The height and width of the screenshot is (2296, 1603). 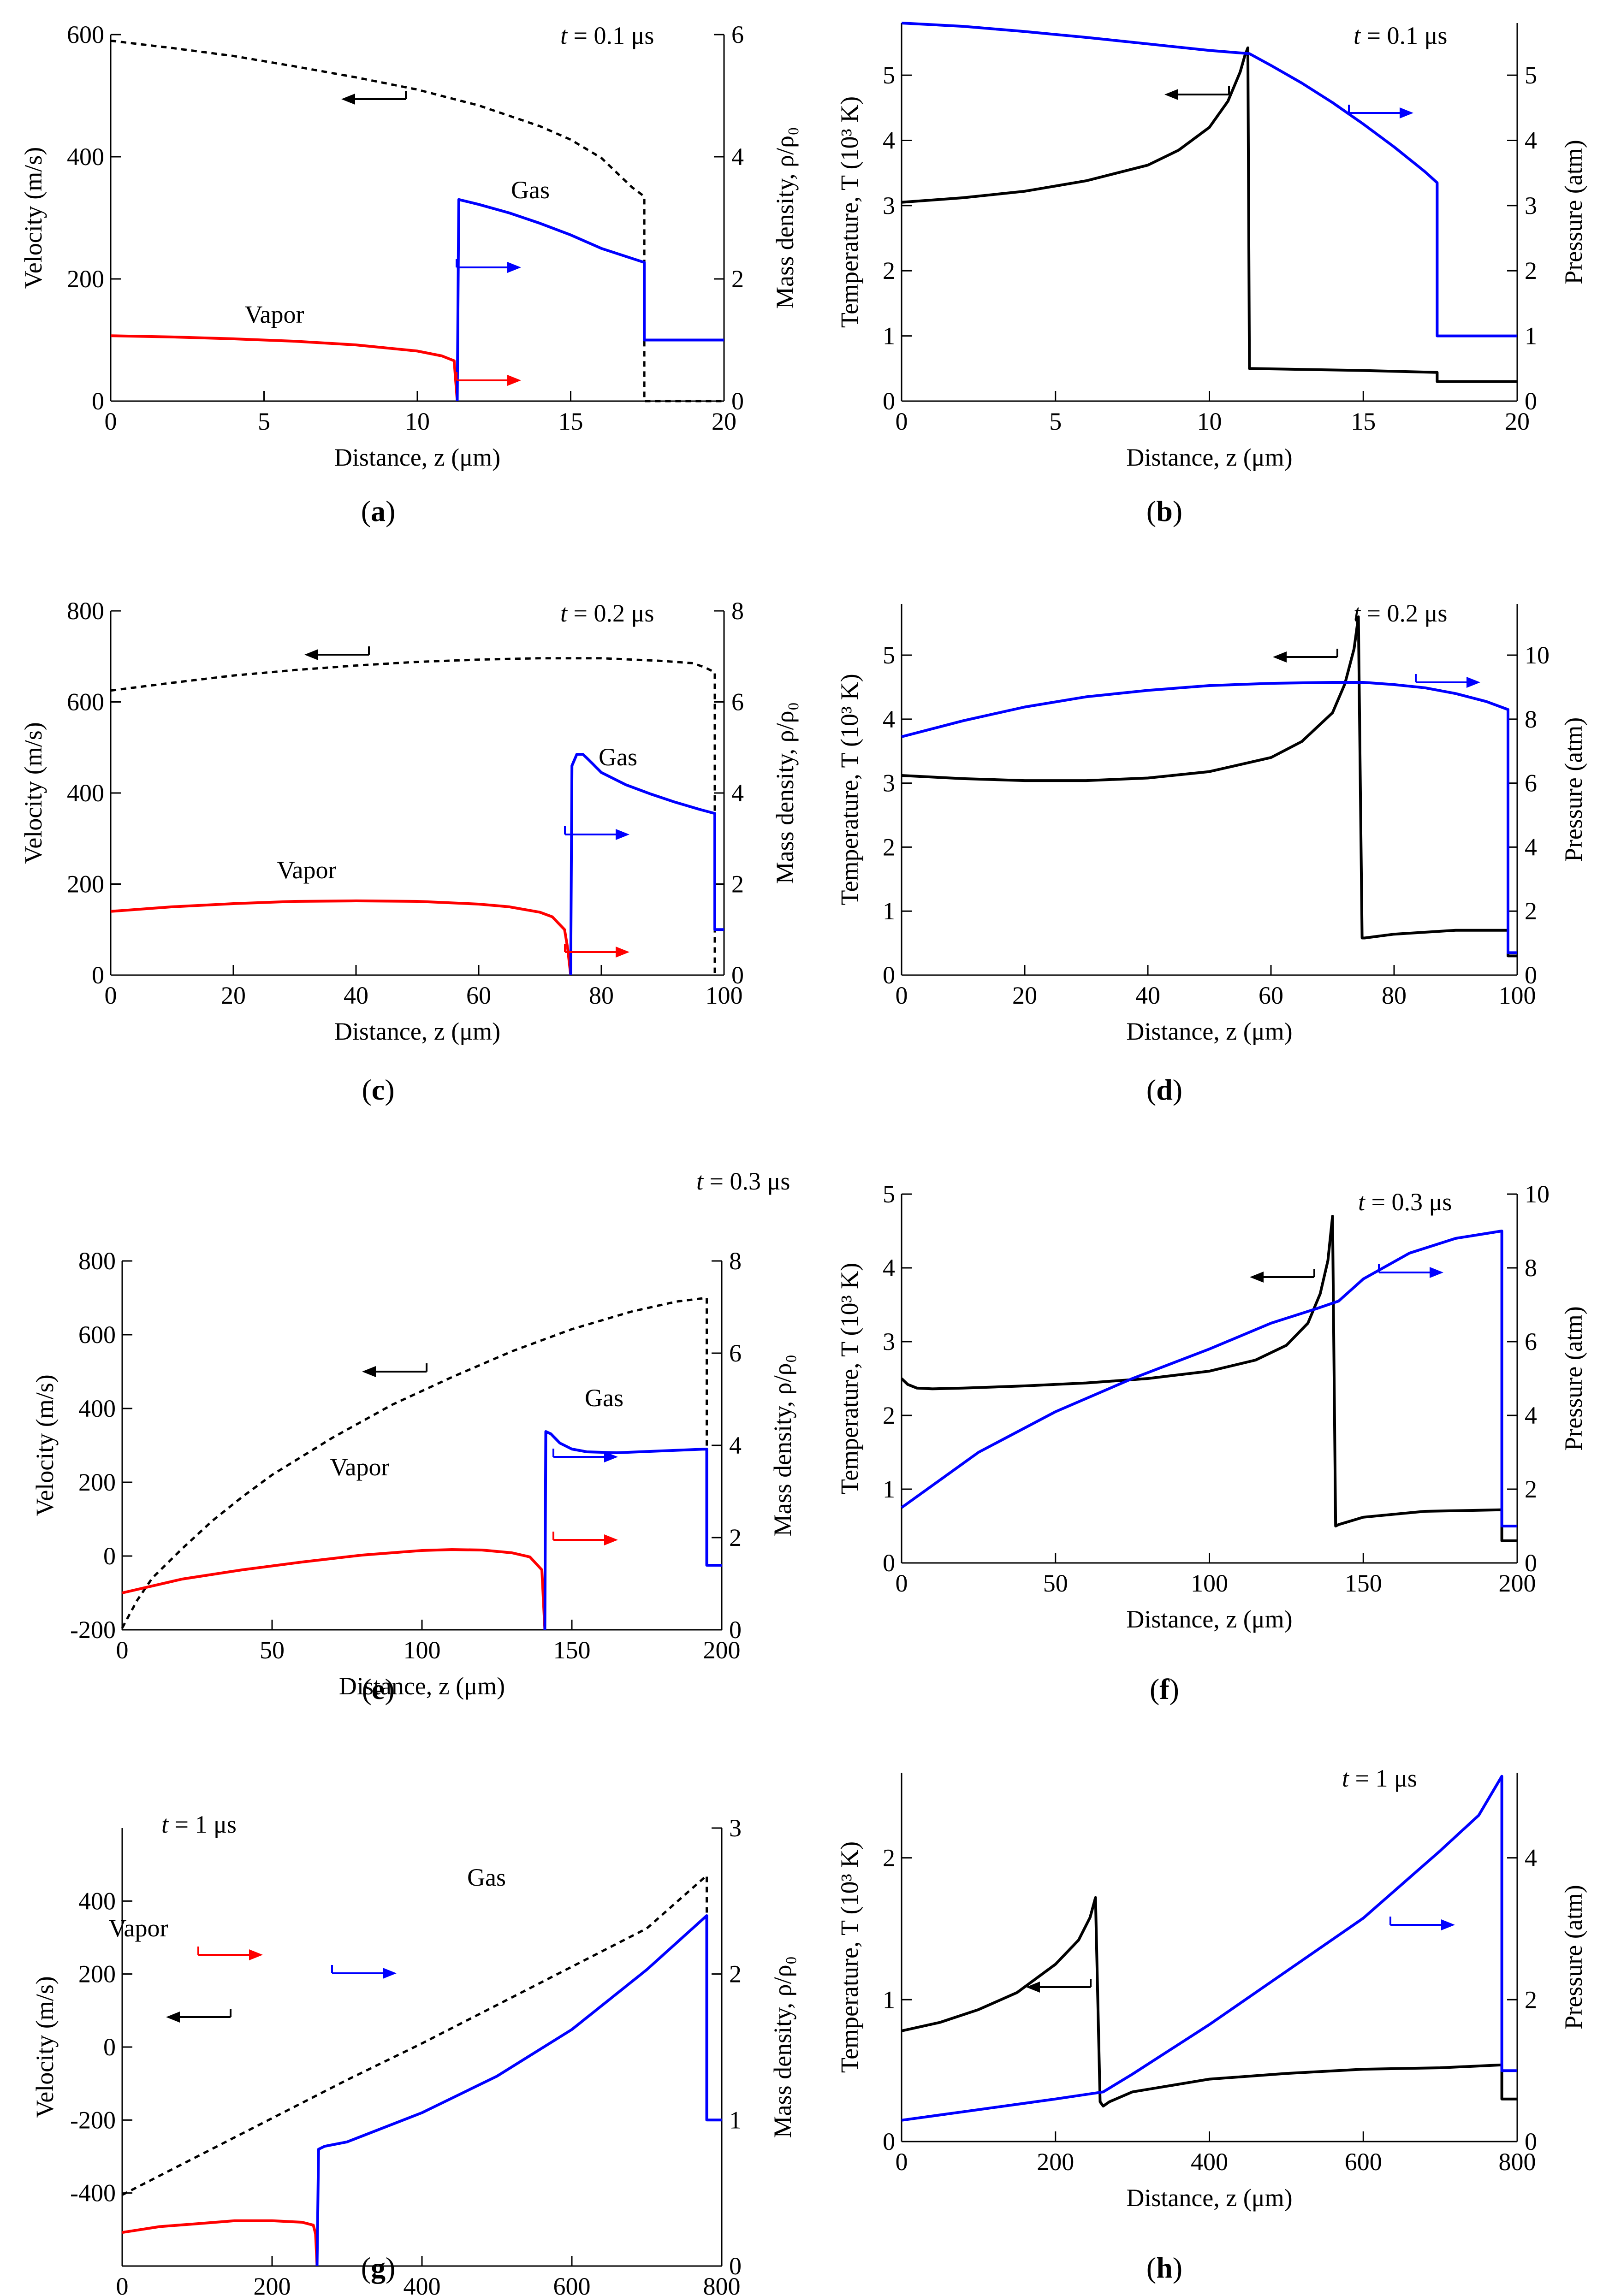 What do you see at coordinates (378, 2267) in the screenshot?
I see `panel-caption: (g)` at bounding box center [378, 2267].